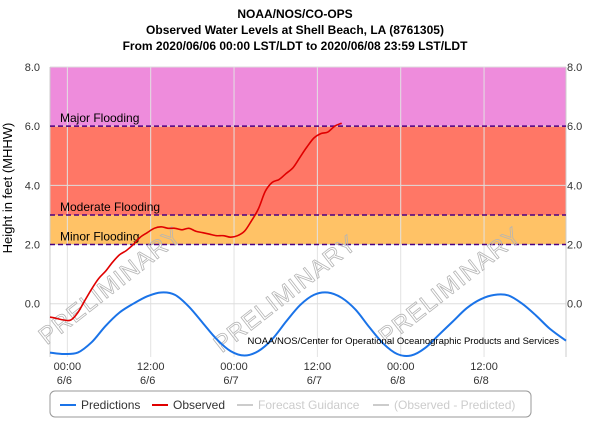 This screenshot has height=425, width=591. Describe the element at coordinates (308, 97) in the screenshot. I see `band-major-flooding` at that location.